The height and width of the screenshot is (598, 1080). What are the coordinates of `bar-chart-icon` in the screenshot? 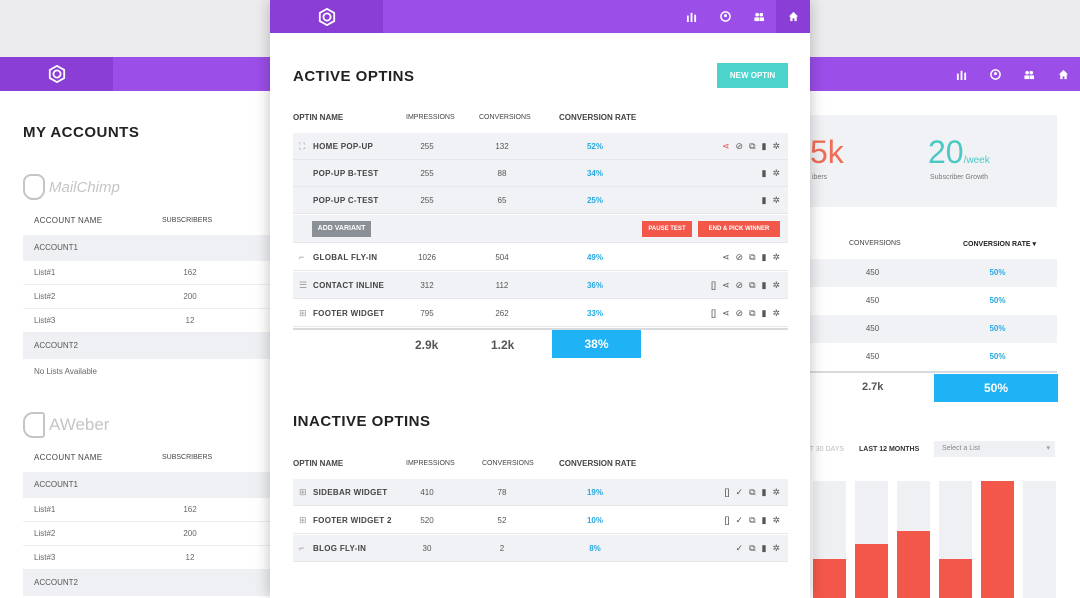 It's located at (961, 75).